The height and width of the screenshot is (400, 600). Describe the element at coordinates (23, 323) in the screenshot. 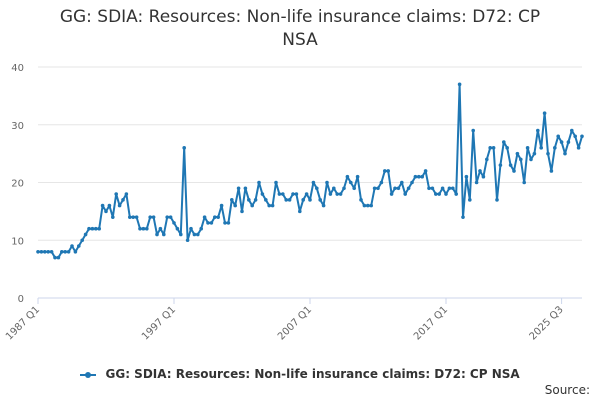

I see `x-tick-label: 1987 Q1` at that location.